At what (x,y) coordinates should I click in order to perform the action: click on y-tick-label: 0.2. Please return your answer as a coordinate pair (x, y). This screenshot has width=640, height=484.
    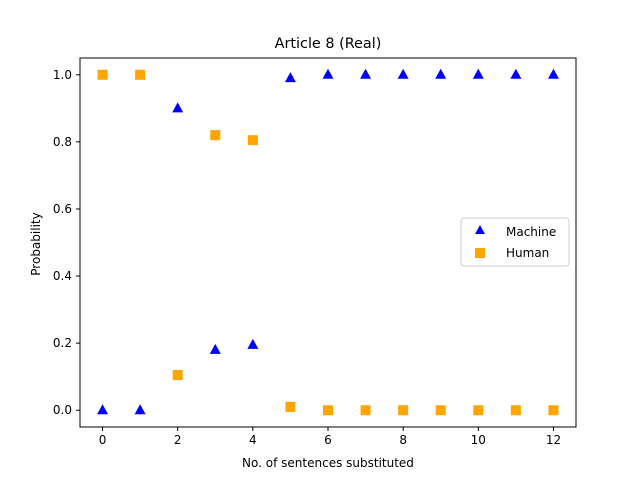
    Looking at the image, I should click on (62, 343).